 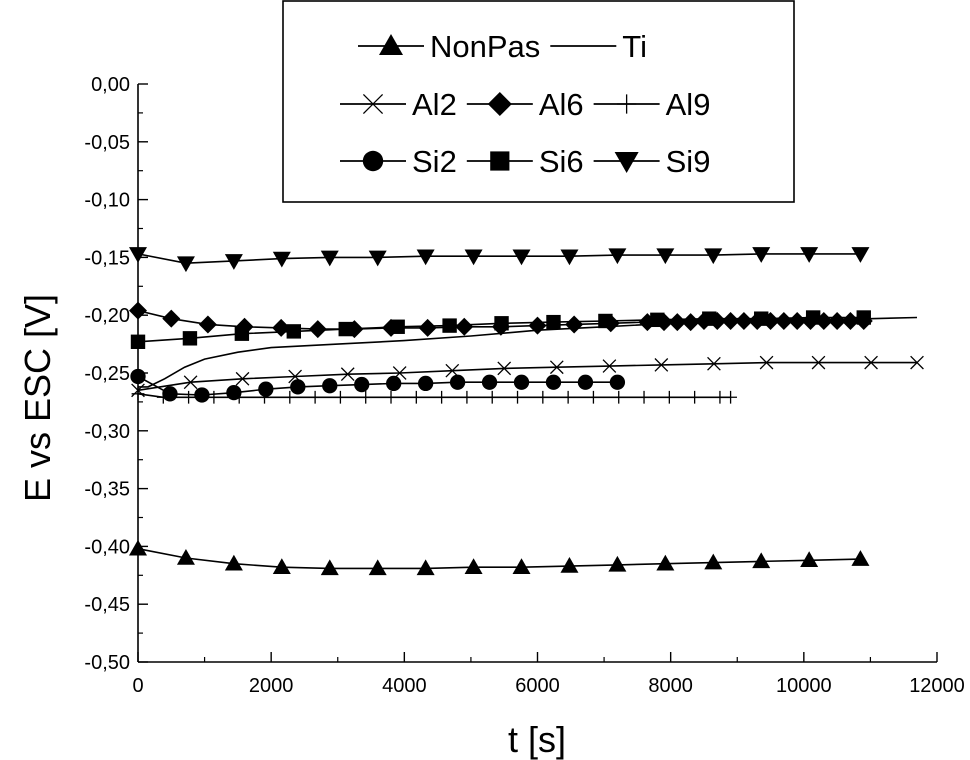 I want to click on y-tick-label: -0,15, so click(x=107, y=258).